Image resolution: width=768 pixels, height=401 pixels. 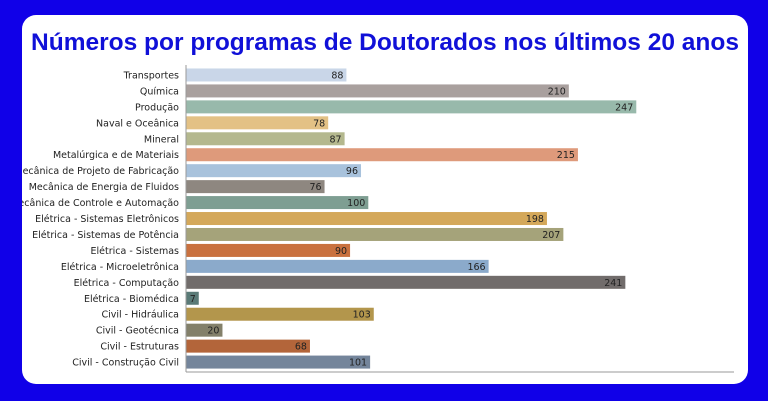 I want to click on data-label: 241, so click(x=613, y=283).